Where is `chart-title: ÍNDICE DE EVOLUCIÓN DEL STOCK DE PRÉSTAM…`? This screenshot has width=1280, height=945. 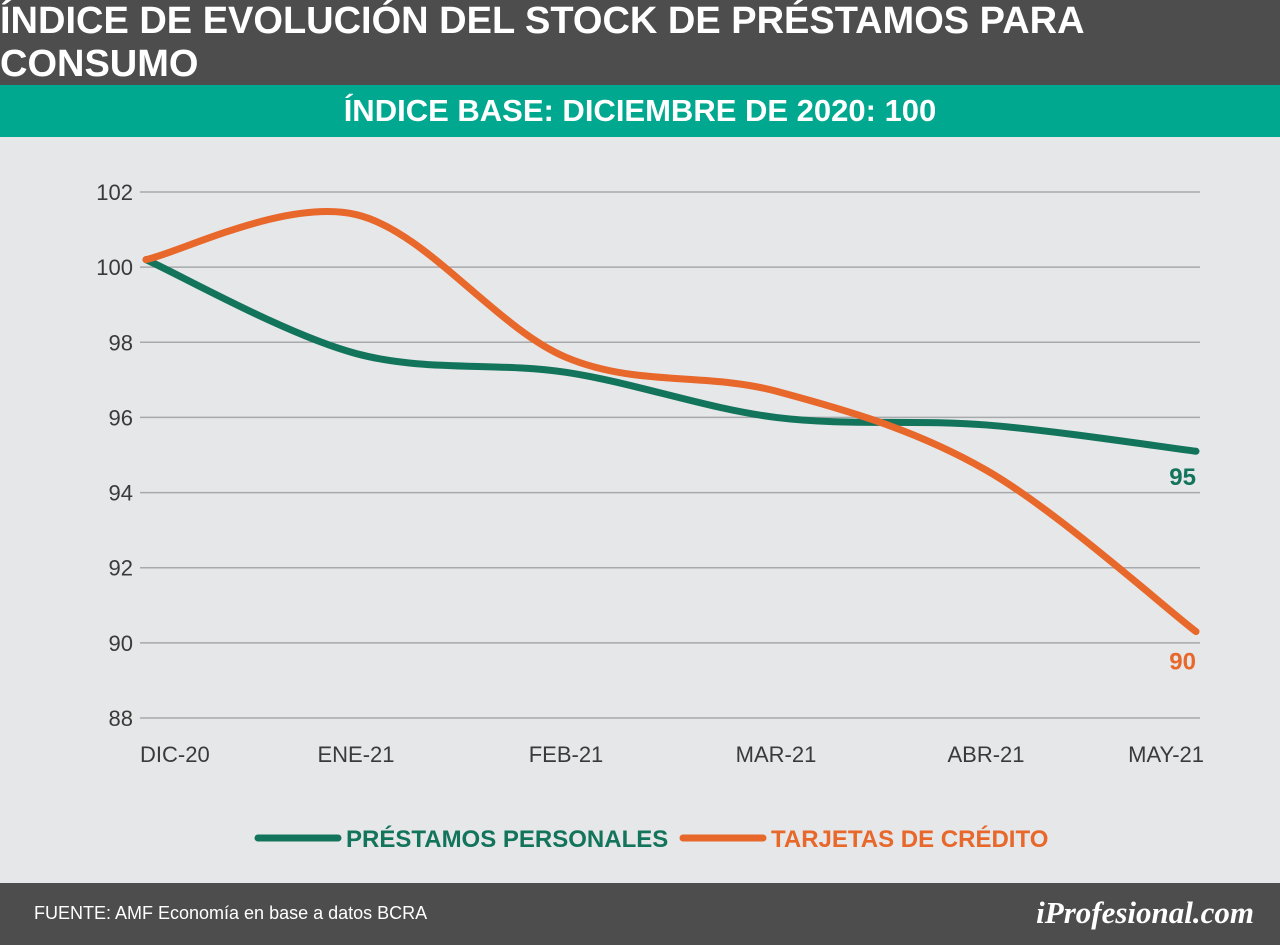 chart-title: ÍNDICE DE EVOLUCIÓN DEL STOCK DE PRÉSTAM… is located at coordinates (640, 42).